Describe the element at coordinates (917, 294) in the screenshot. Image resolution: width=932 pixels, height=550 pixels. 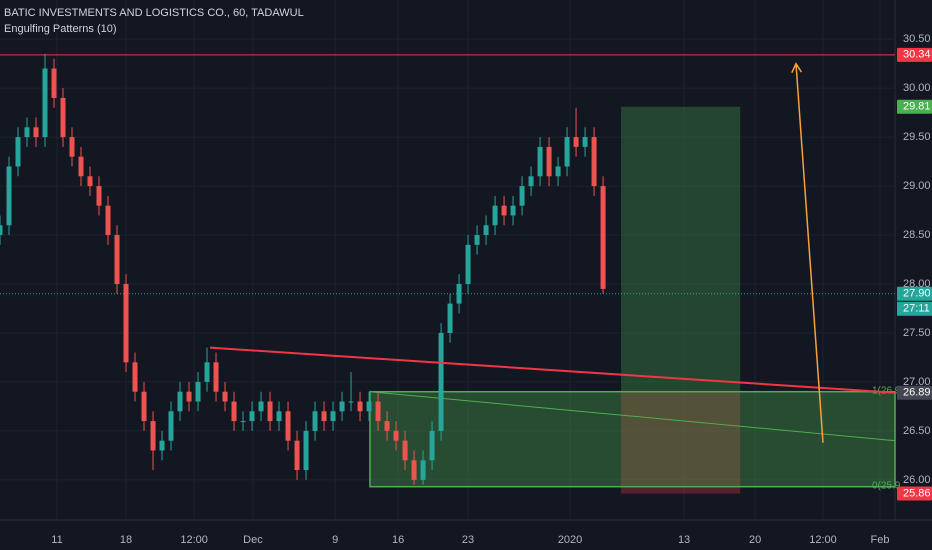
I see `price-badge-label: 27.90` at that location.